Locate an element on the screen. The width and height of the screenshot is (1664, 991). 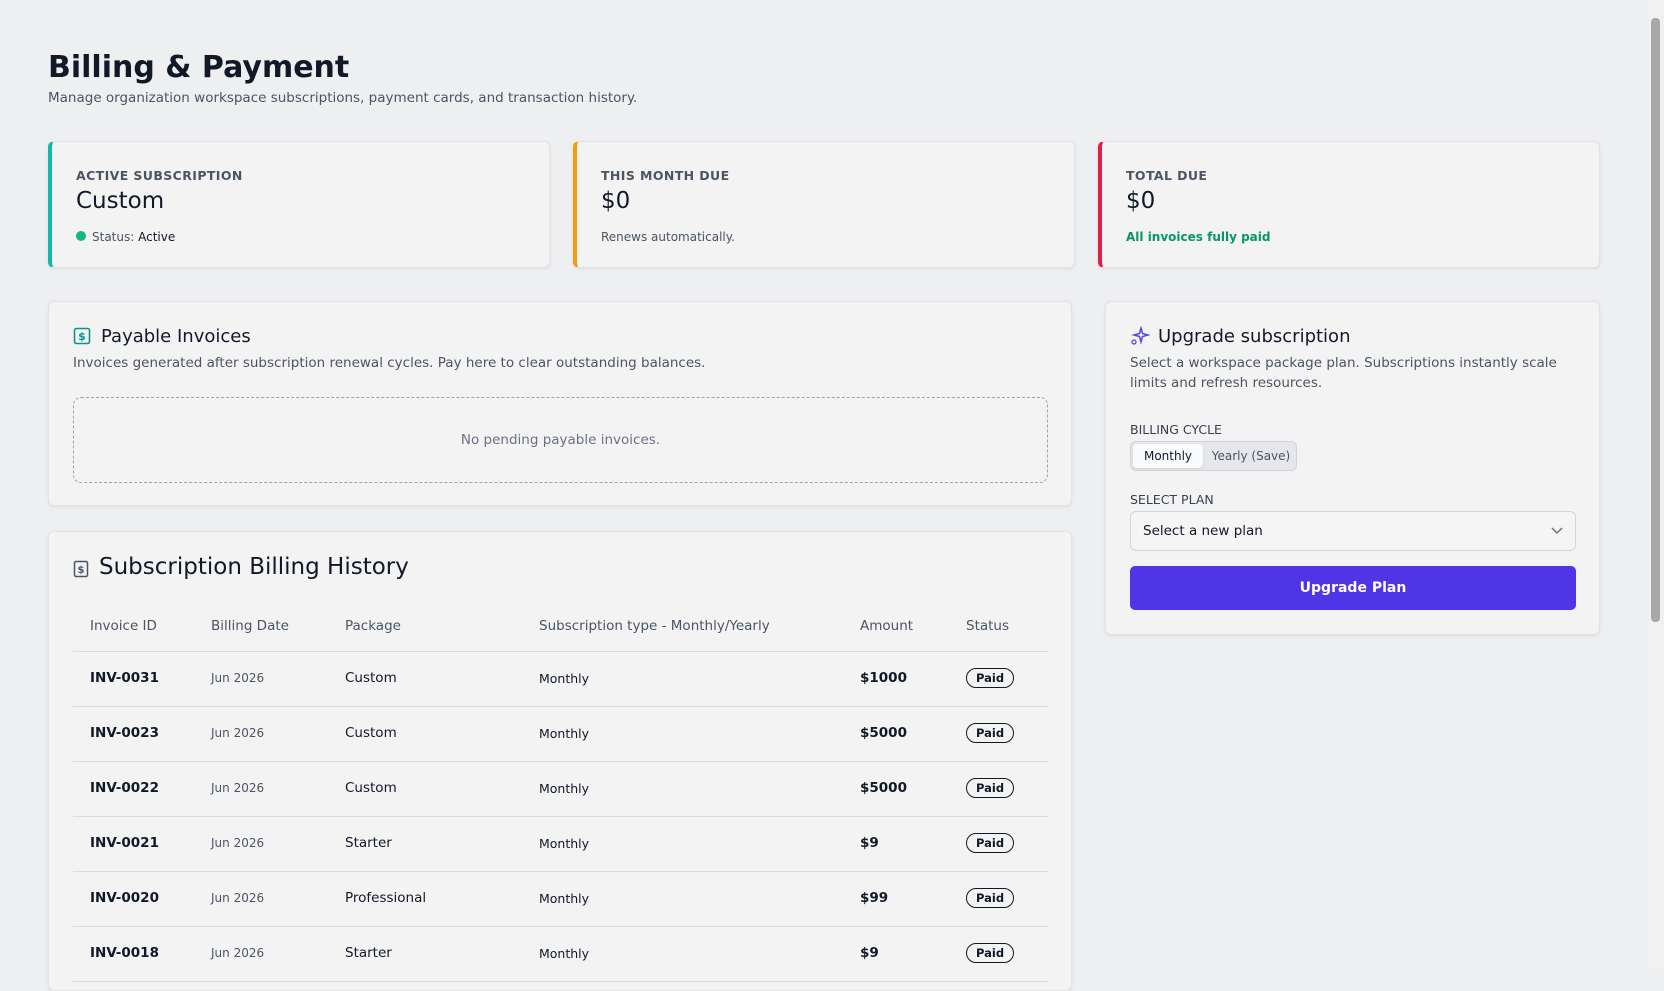
stat-label: ACTIVE SUBSCRIPTION is located at coordinates (159, 175).